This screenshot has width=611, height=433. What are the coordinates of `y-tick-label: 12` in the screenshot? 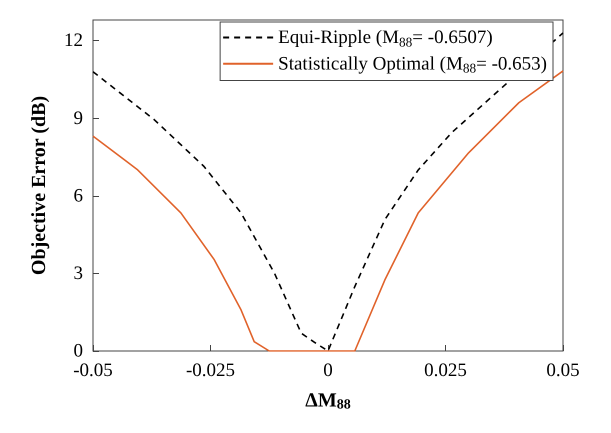 It's located at (73, 41).